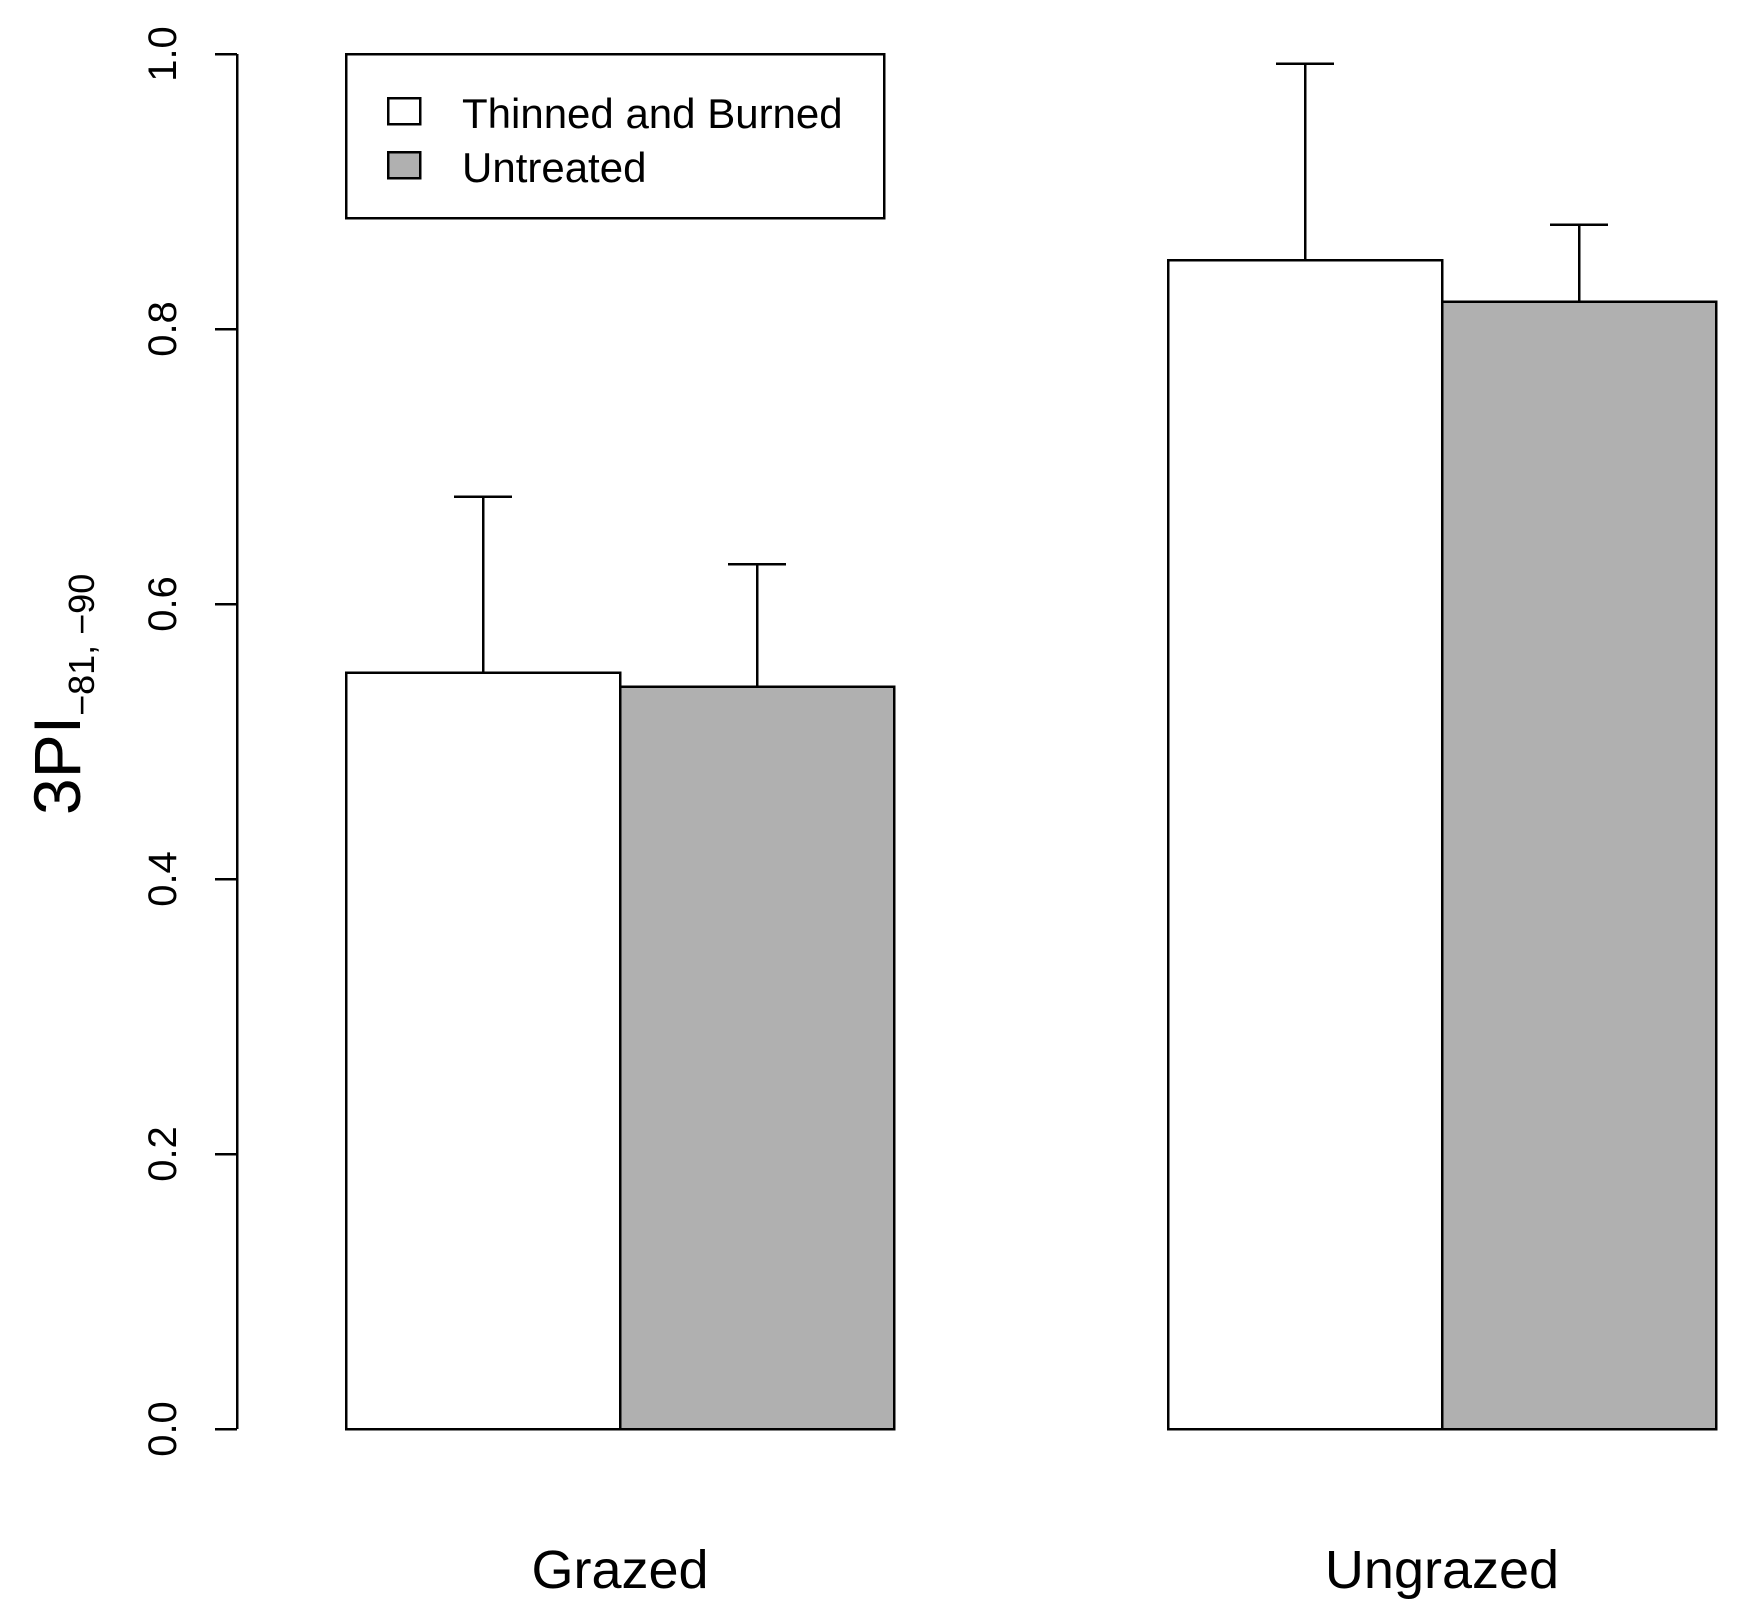 The image size is (1740, 1621). Describe the element at coordinates (163, 54) in the screenshot. I see `y-tick-label: 1.0` at that location.